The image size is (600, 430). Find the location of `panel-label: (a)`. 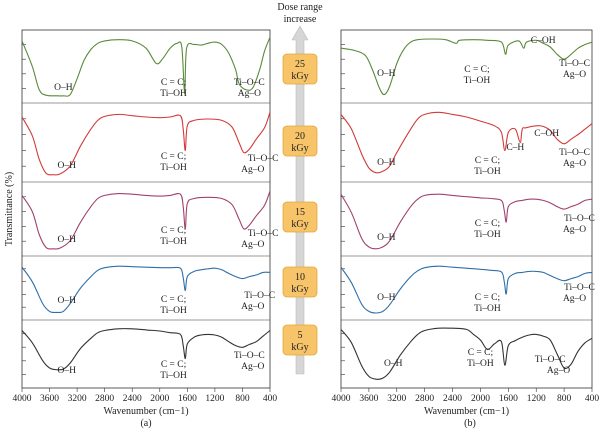

panel-label: (a) is located at coordinates (145, 423).